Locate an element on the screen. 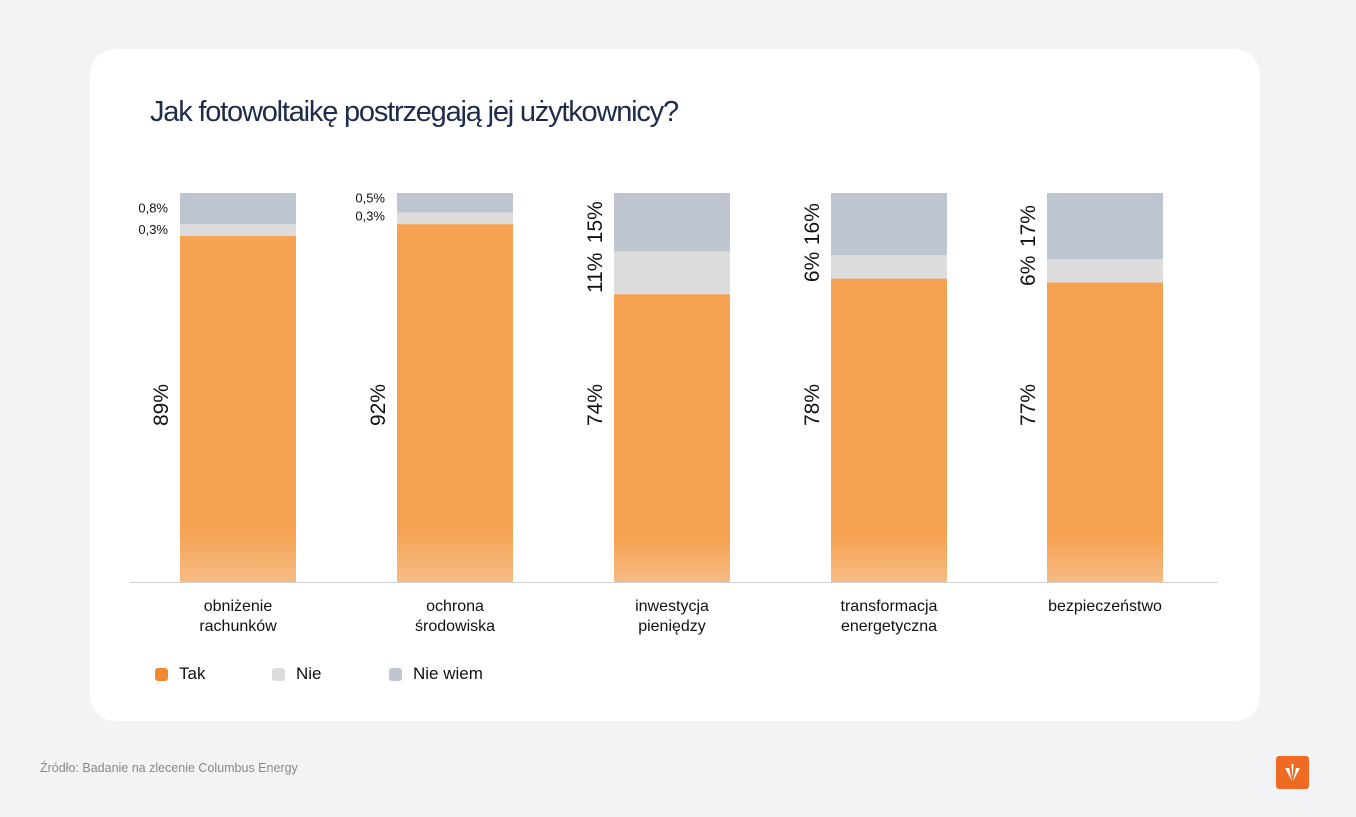 The width and height of the screenshot is (1356, 817). value-label: 11% is located at coordinates (595, 273).